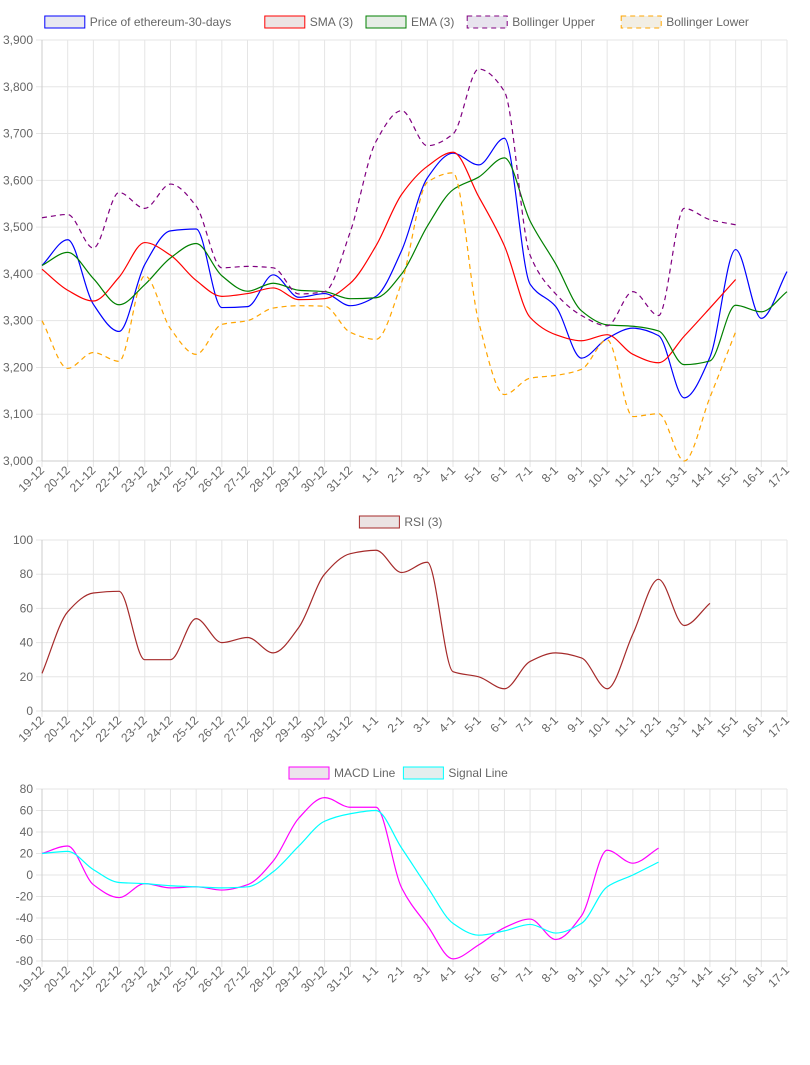  What do you see at coordinates (455, 773) in the screenshot?
I see `legend-item: Signal Line` at bounding box center [455, 773].